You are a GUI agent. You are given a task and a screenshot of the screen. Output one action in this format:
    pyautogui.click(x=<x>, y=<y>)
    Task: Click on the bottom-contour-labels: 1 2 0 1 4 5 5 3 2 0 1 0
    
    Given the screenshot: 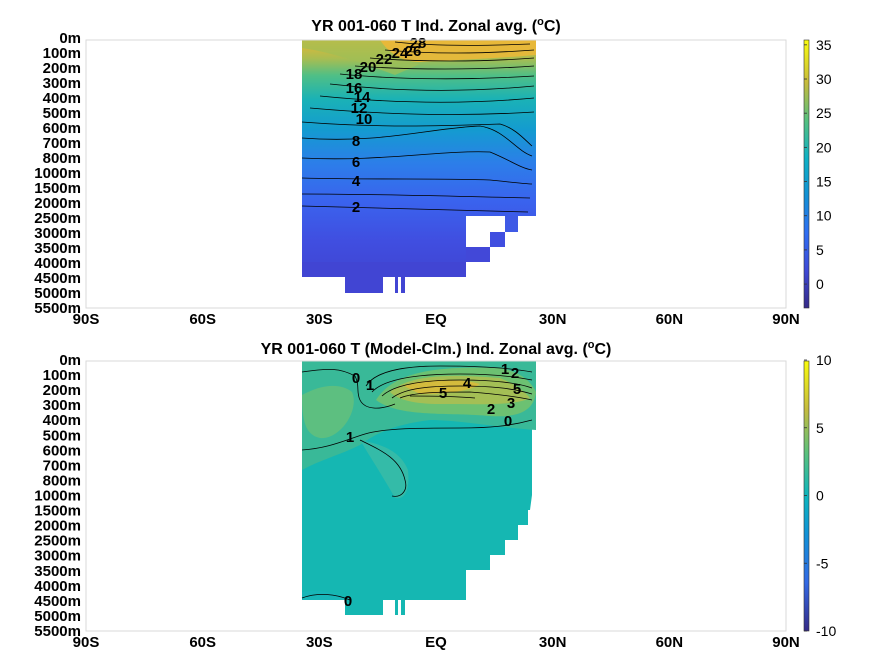 What is the action you would take?
    pyautogui.click(x=432, y=485)
    